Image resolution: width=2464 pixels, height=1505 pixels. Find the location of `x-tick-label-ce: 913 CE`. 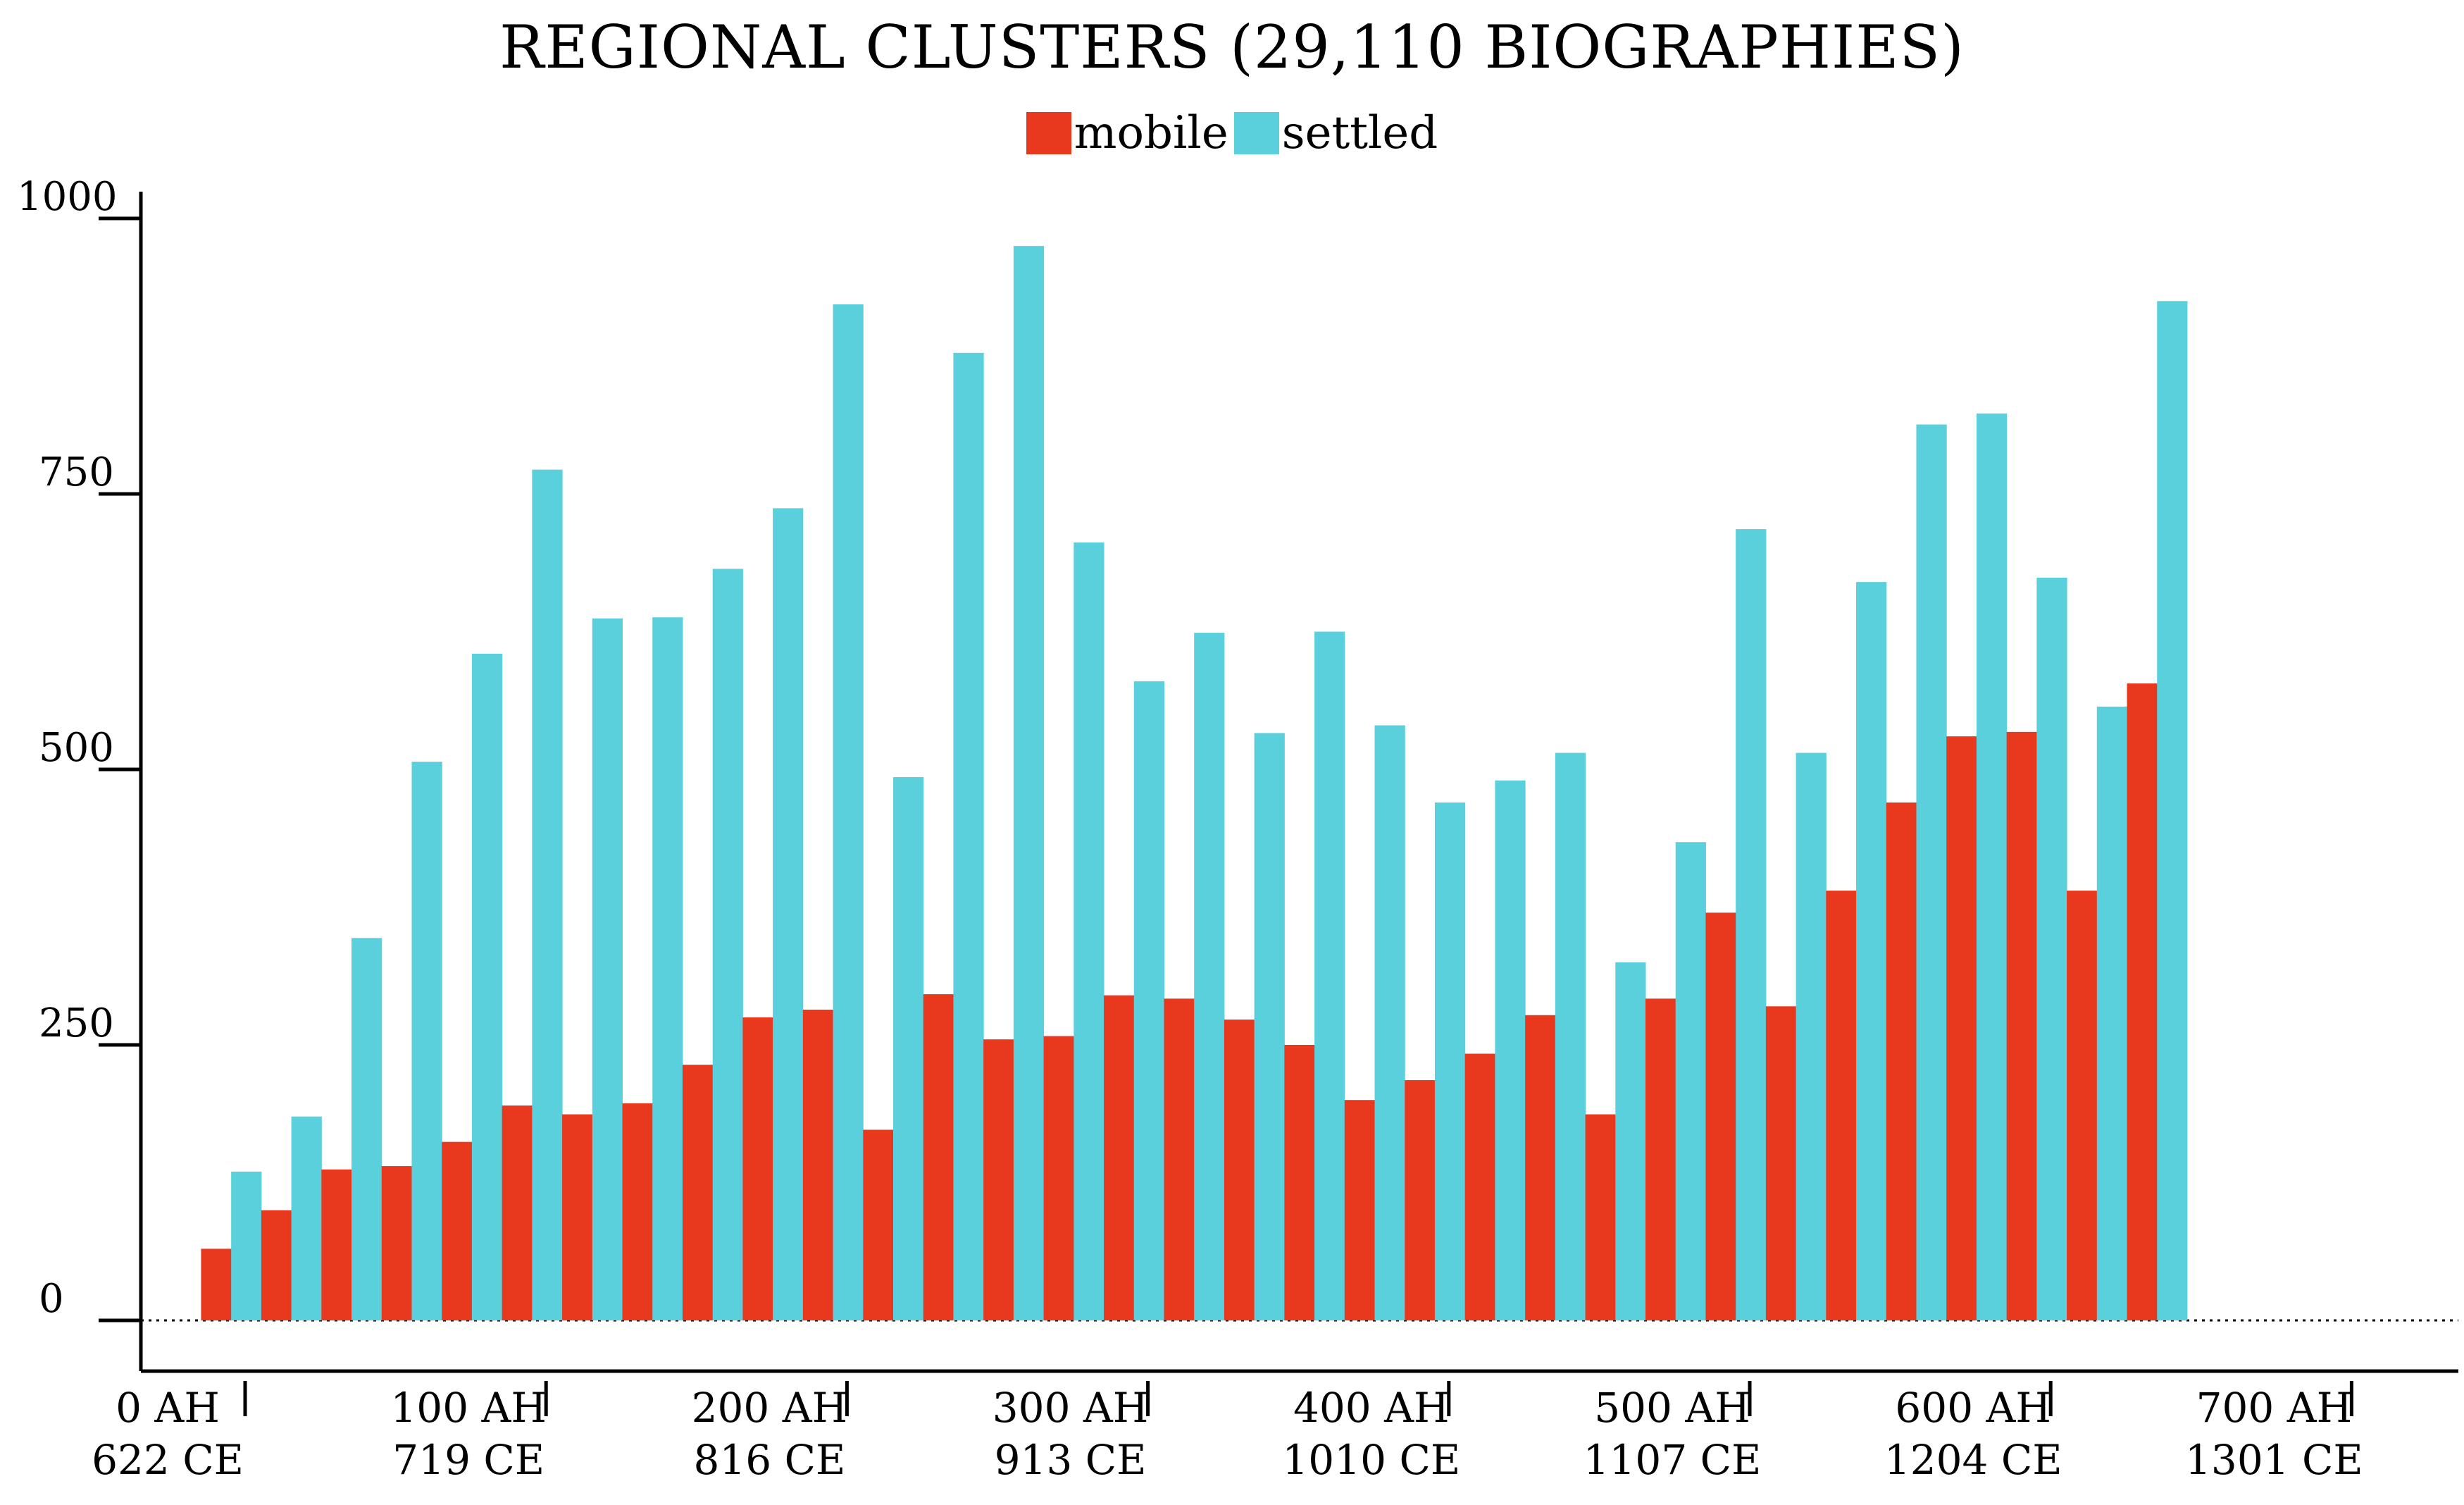

x-tick-label-ce: 913 CE is located at coordinates (1071, 1460).